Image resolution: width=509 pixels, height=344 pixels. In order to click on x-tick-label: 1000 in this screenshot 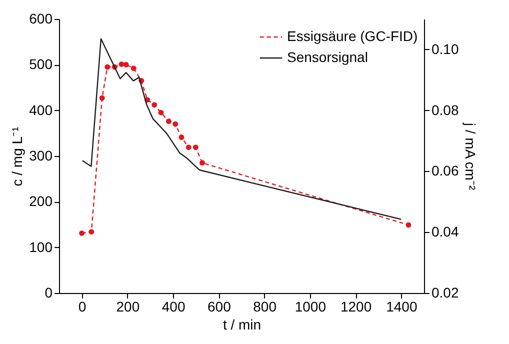, I will do `click(310, 306)`.